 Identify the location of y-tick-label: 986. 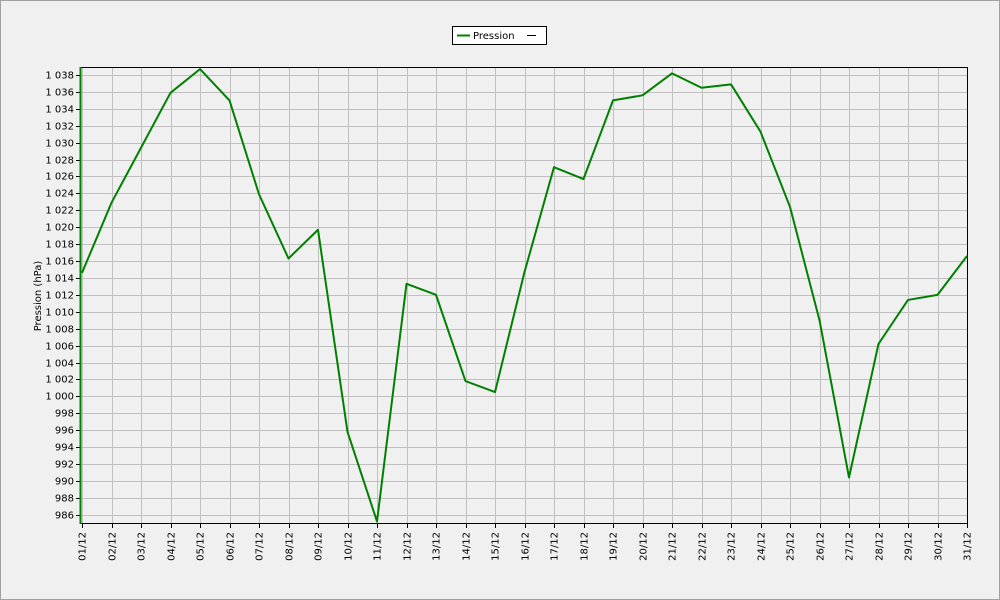
(64, 516).